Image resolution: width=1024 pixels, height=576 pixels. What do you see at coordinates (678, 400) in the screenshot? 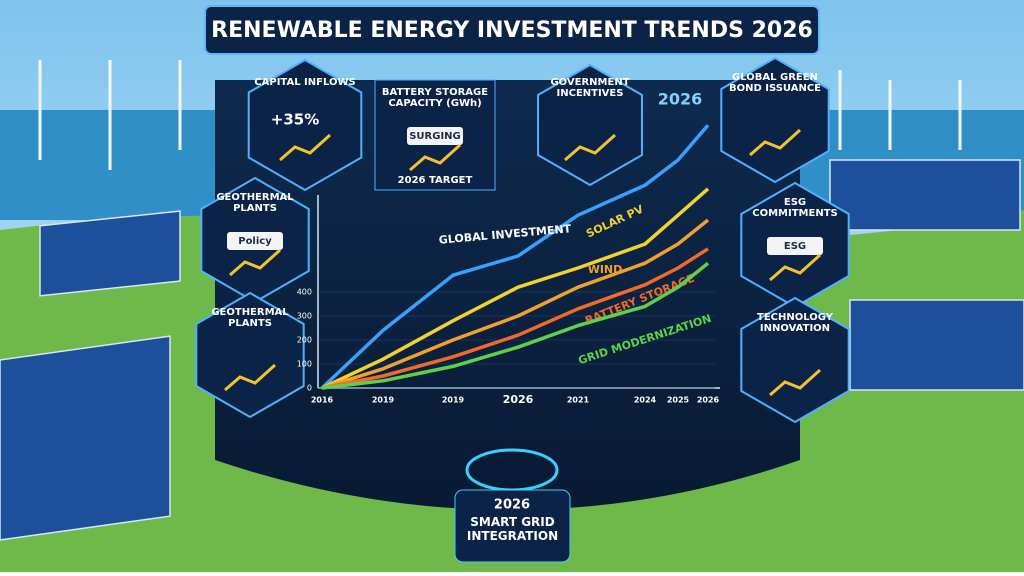
I see `x-tick-label: 2025` at bounding box center [678, 400].